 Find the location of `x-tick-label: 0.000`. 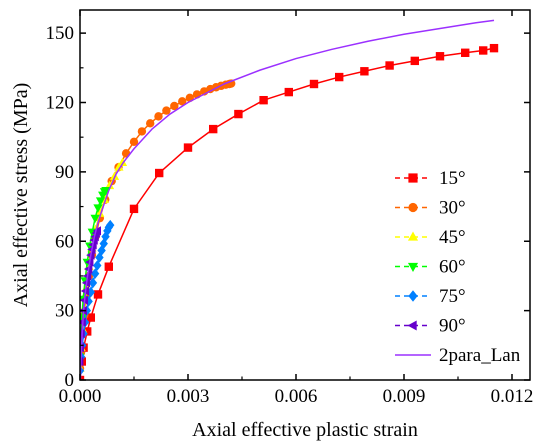

x-tick-label: 0.000 is located at coordinates (80, 396).